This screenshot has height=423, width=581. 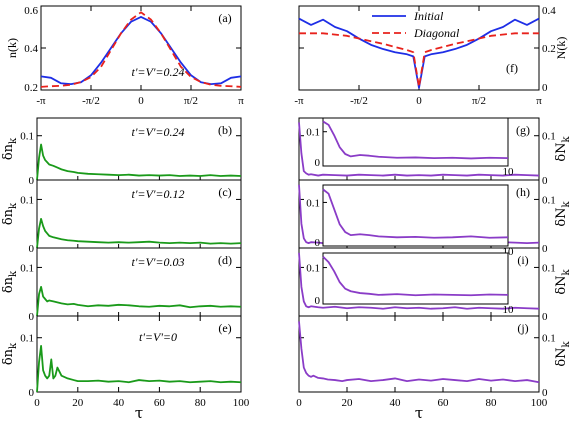 What do you see at coordinates (225, 260) in the screenshot?
I see `panel-label: (d)` at bounding box center [225, 260].